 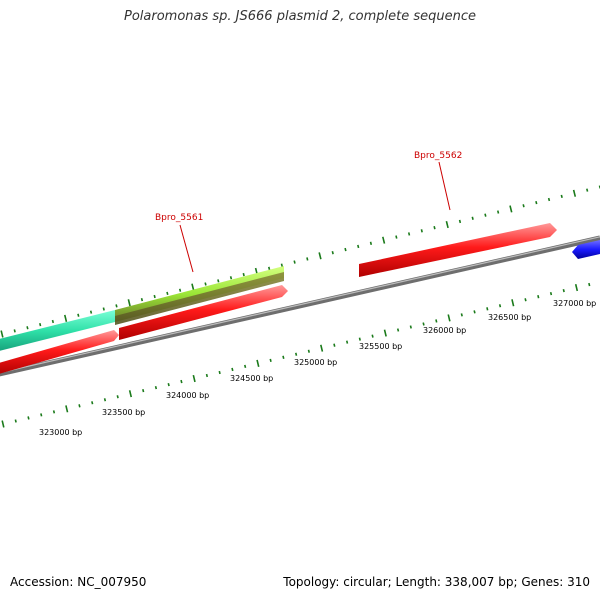 What do you see at coordinates (57, 331) in the screenshot?
I see `feature-teal` at bounding box center [57, 331].